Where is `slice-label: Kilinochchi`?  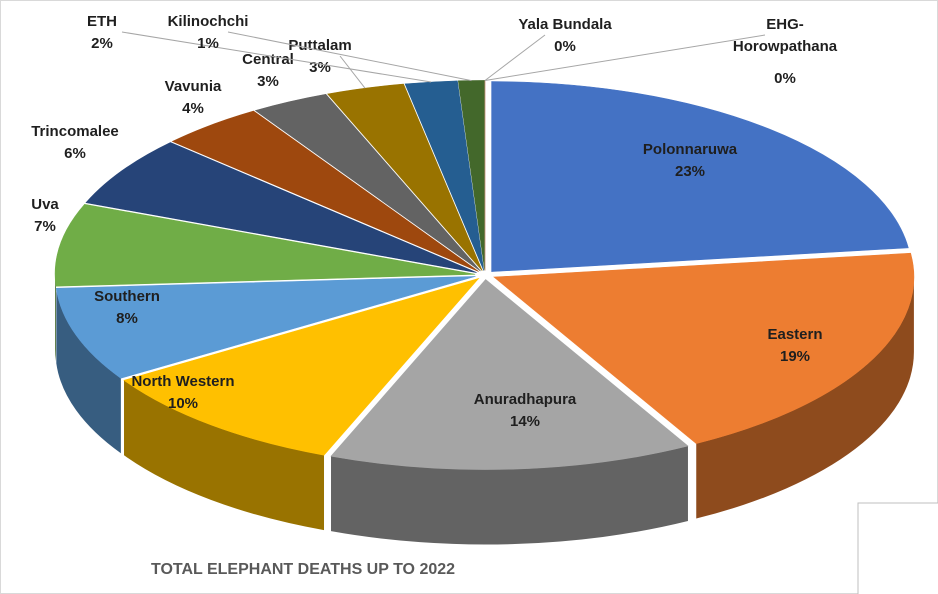
slice-label: Kilinochchi is located at coordinates (208, 21).